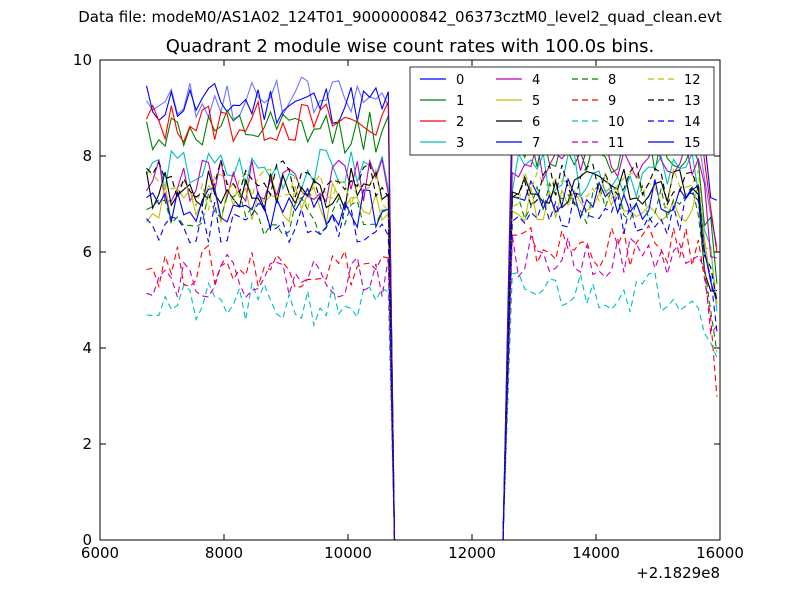 The height and width of the screenshot is (600, 800). I want to click on y-tick-label: 8, so click(87, 156).